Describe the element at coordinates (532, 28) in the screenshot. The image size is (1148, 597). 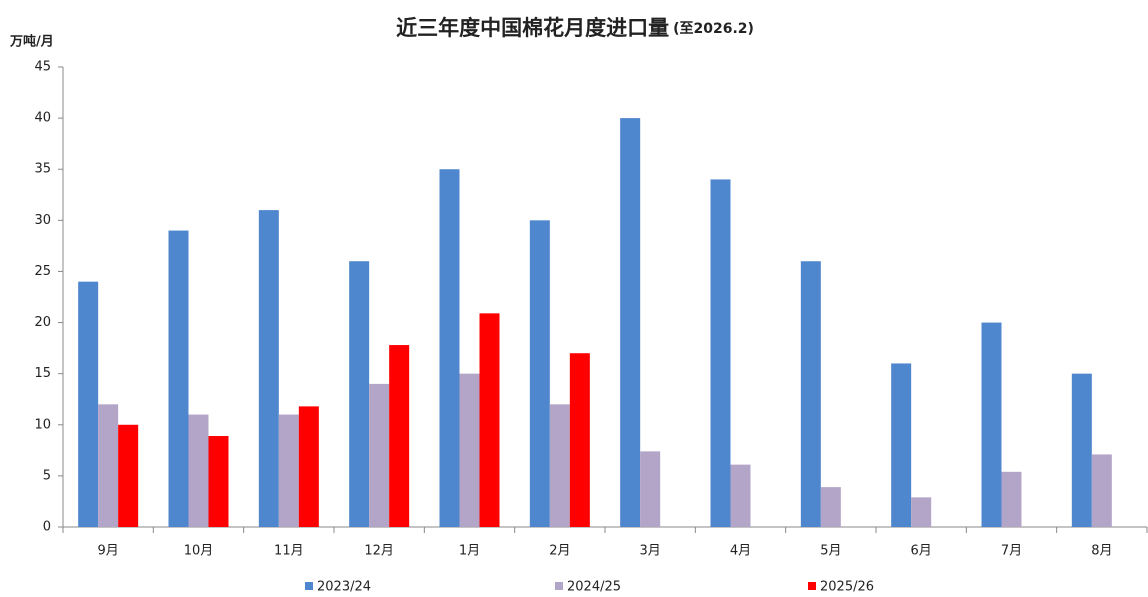
I see `title-main: 近三年度中国棉花月度进口量` at that location.